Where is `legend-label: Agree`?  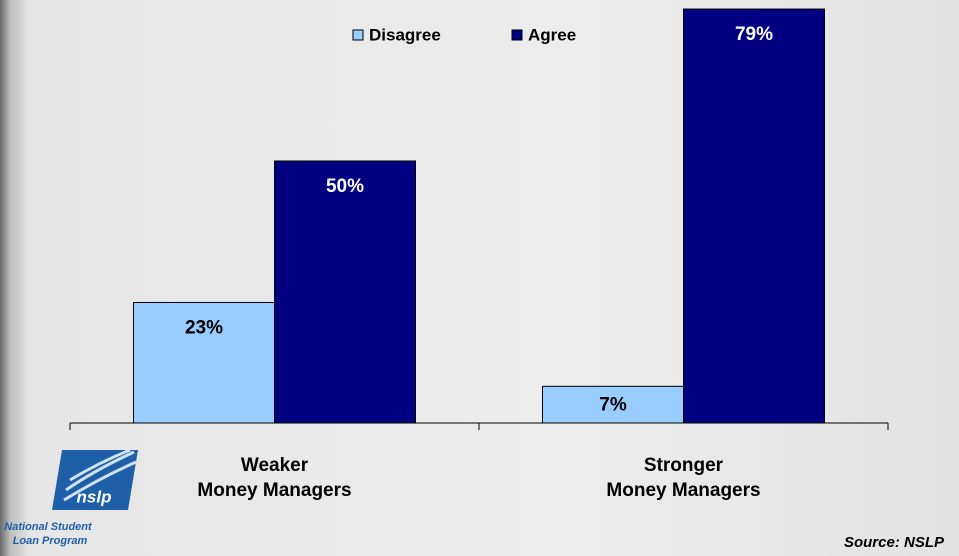
legend-label: Agree is located at coordinates (552, 34).